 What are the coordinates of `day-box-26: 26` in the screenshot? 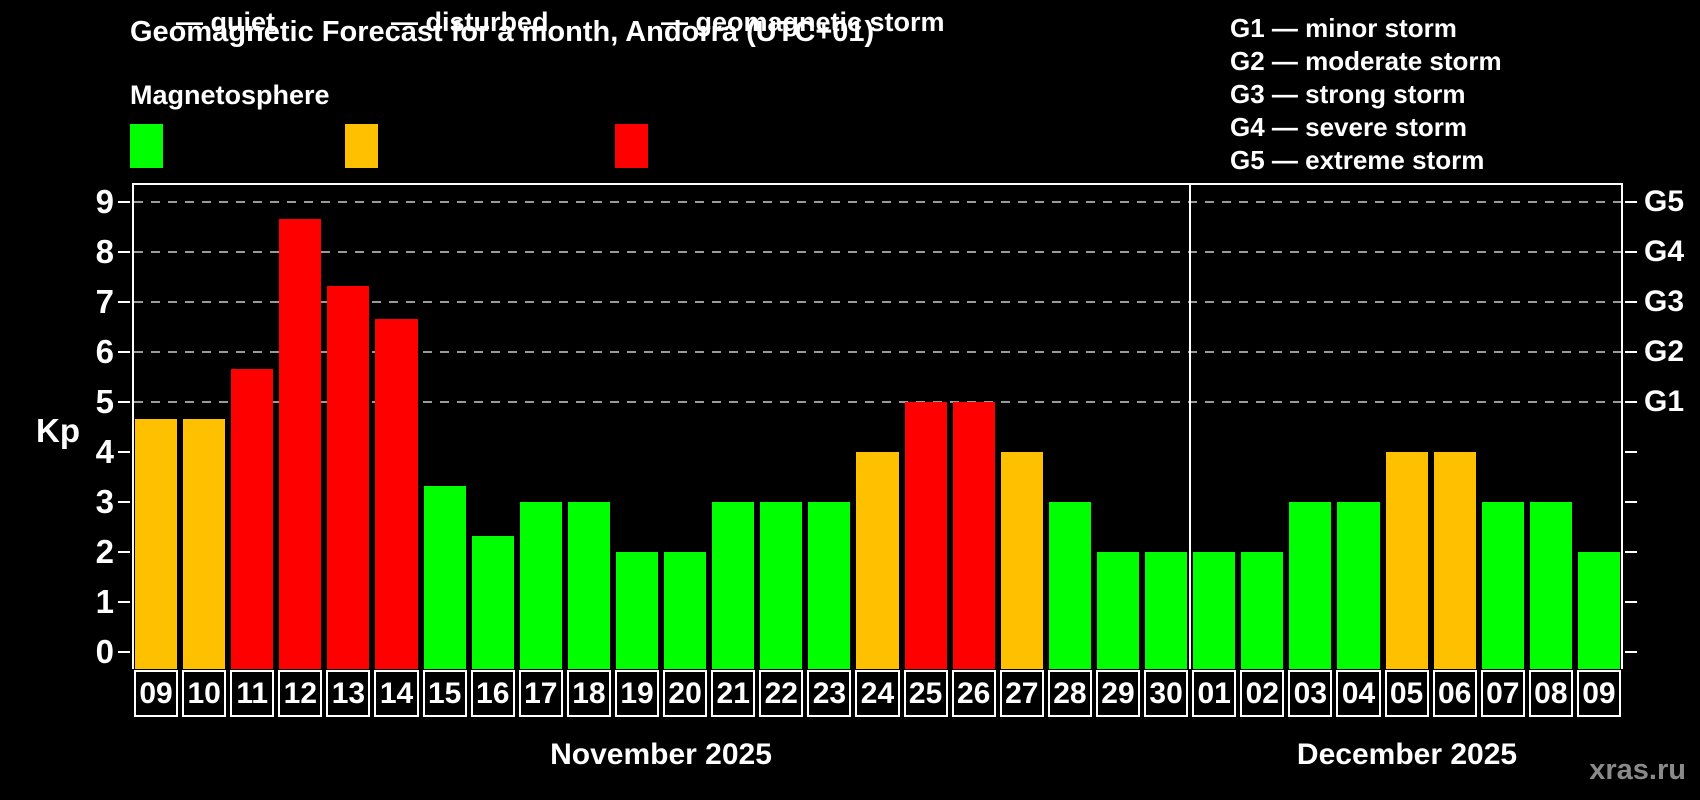 It's located at (973, 693).